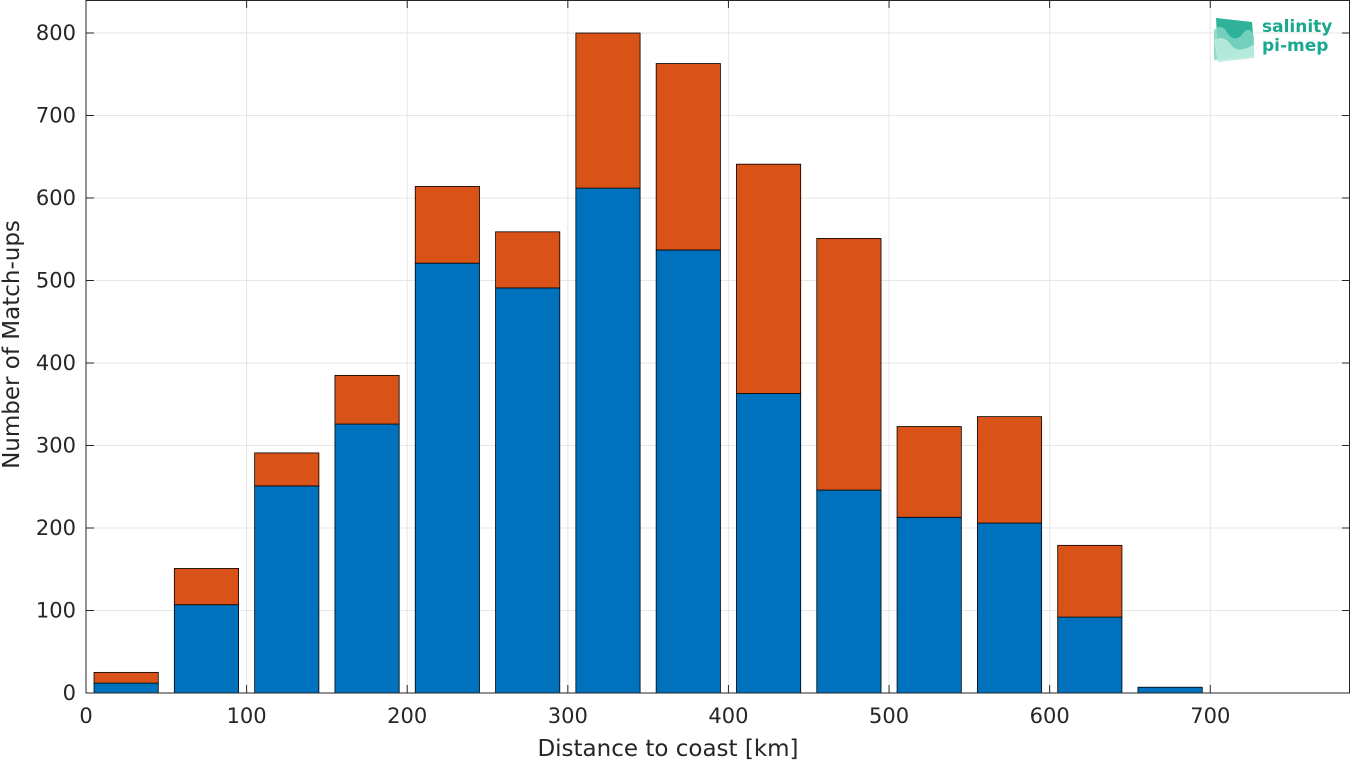 The image size is (1350, 761). What do you see at coordinates (1210, 716) in the screenshot?
I see `x-tick-label: 700` at bounding box center [1210, 716].